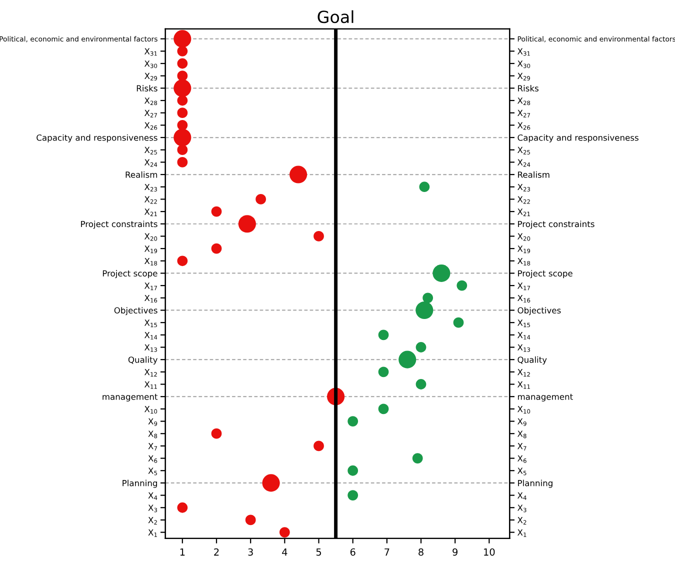 The height and width of the screenshot is (579, 675). I want to click on category-label: X$_{3}$, so click(522, 508).